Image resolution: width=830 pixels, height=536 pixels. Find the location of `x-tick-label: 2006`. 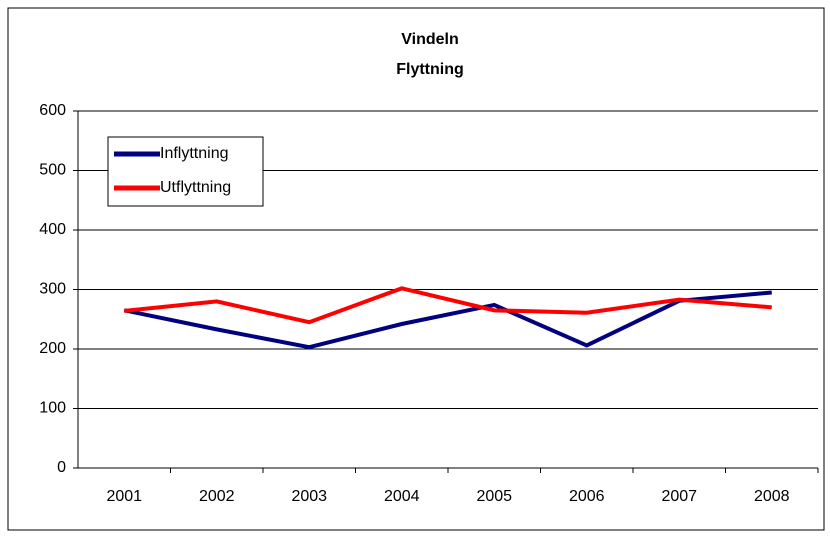

x-tick-label: 2006 is located at coordinates (587, 496).